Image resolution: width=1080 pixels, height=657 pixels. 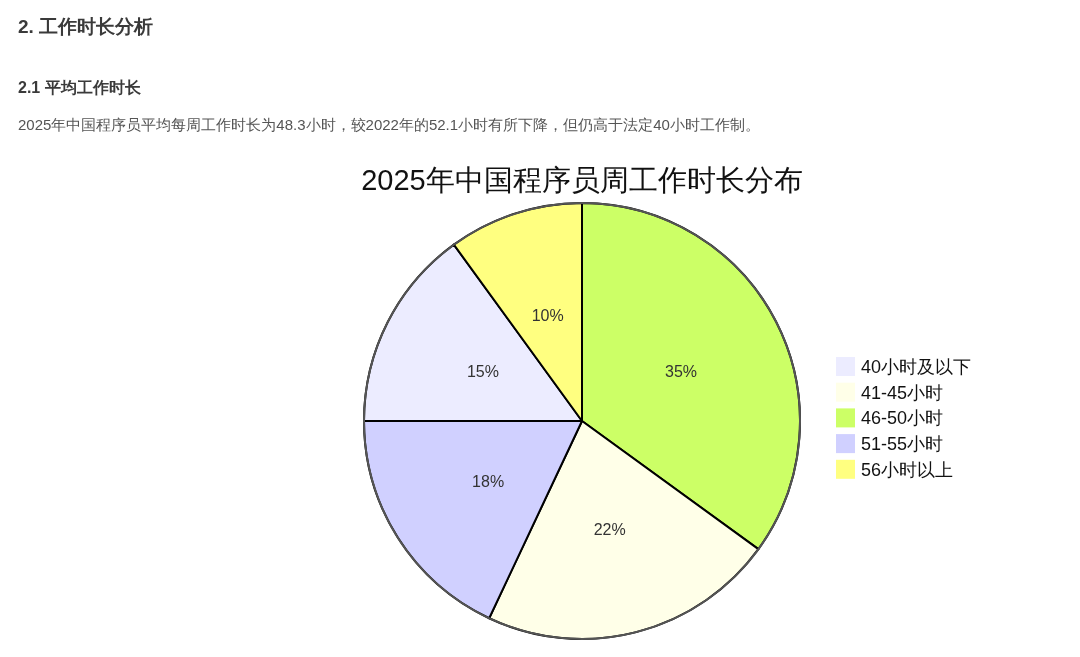 What do you see at coordinates (389, 124) in the screenshot?
I see `annotation: 2025年中国程序员平均每周工作时长为48.3小时，较2022年的52.1小时有所下降，但仍高于法定40小时工作制。` at bounding box center [389, 124].